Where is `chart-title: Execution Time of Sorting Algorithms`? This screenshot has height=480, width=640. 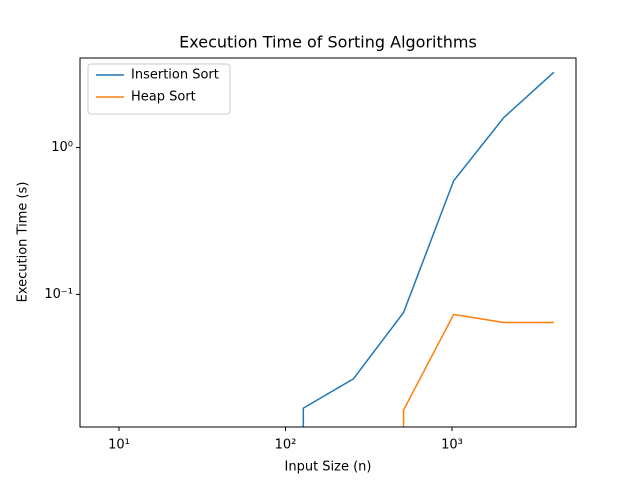
chart-title: Execution Time of Sorting Algorithms is located at coordinates (328, 42).